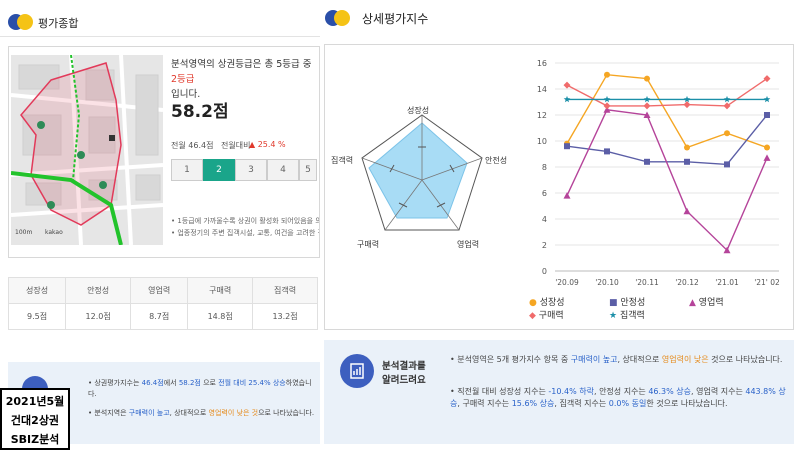 This screenshot has height=450, width=800. What do you see at coordinates (115, 383) in the screenshot?
I see `text: • 상권평가지수는` at bounding box center [115, 383].